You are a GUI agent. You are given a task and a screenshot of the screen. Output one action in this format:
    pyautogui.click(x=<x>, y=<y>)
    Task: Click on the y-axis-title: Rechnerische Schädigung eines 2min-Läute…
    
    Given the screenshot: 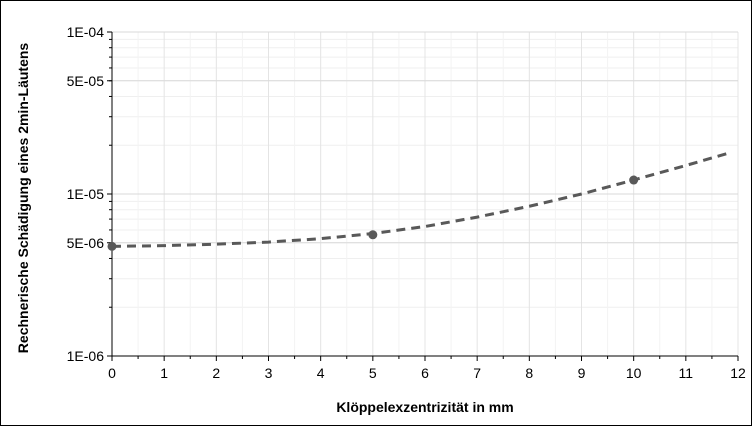 What is the action you would take?
    pyautogui.click(x=23, y=198)
    